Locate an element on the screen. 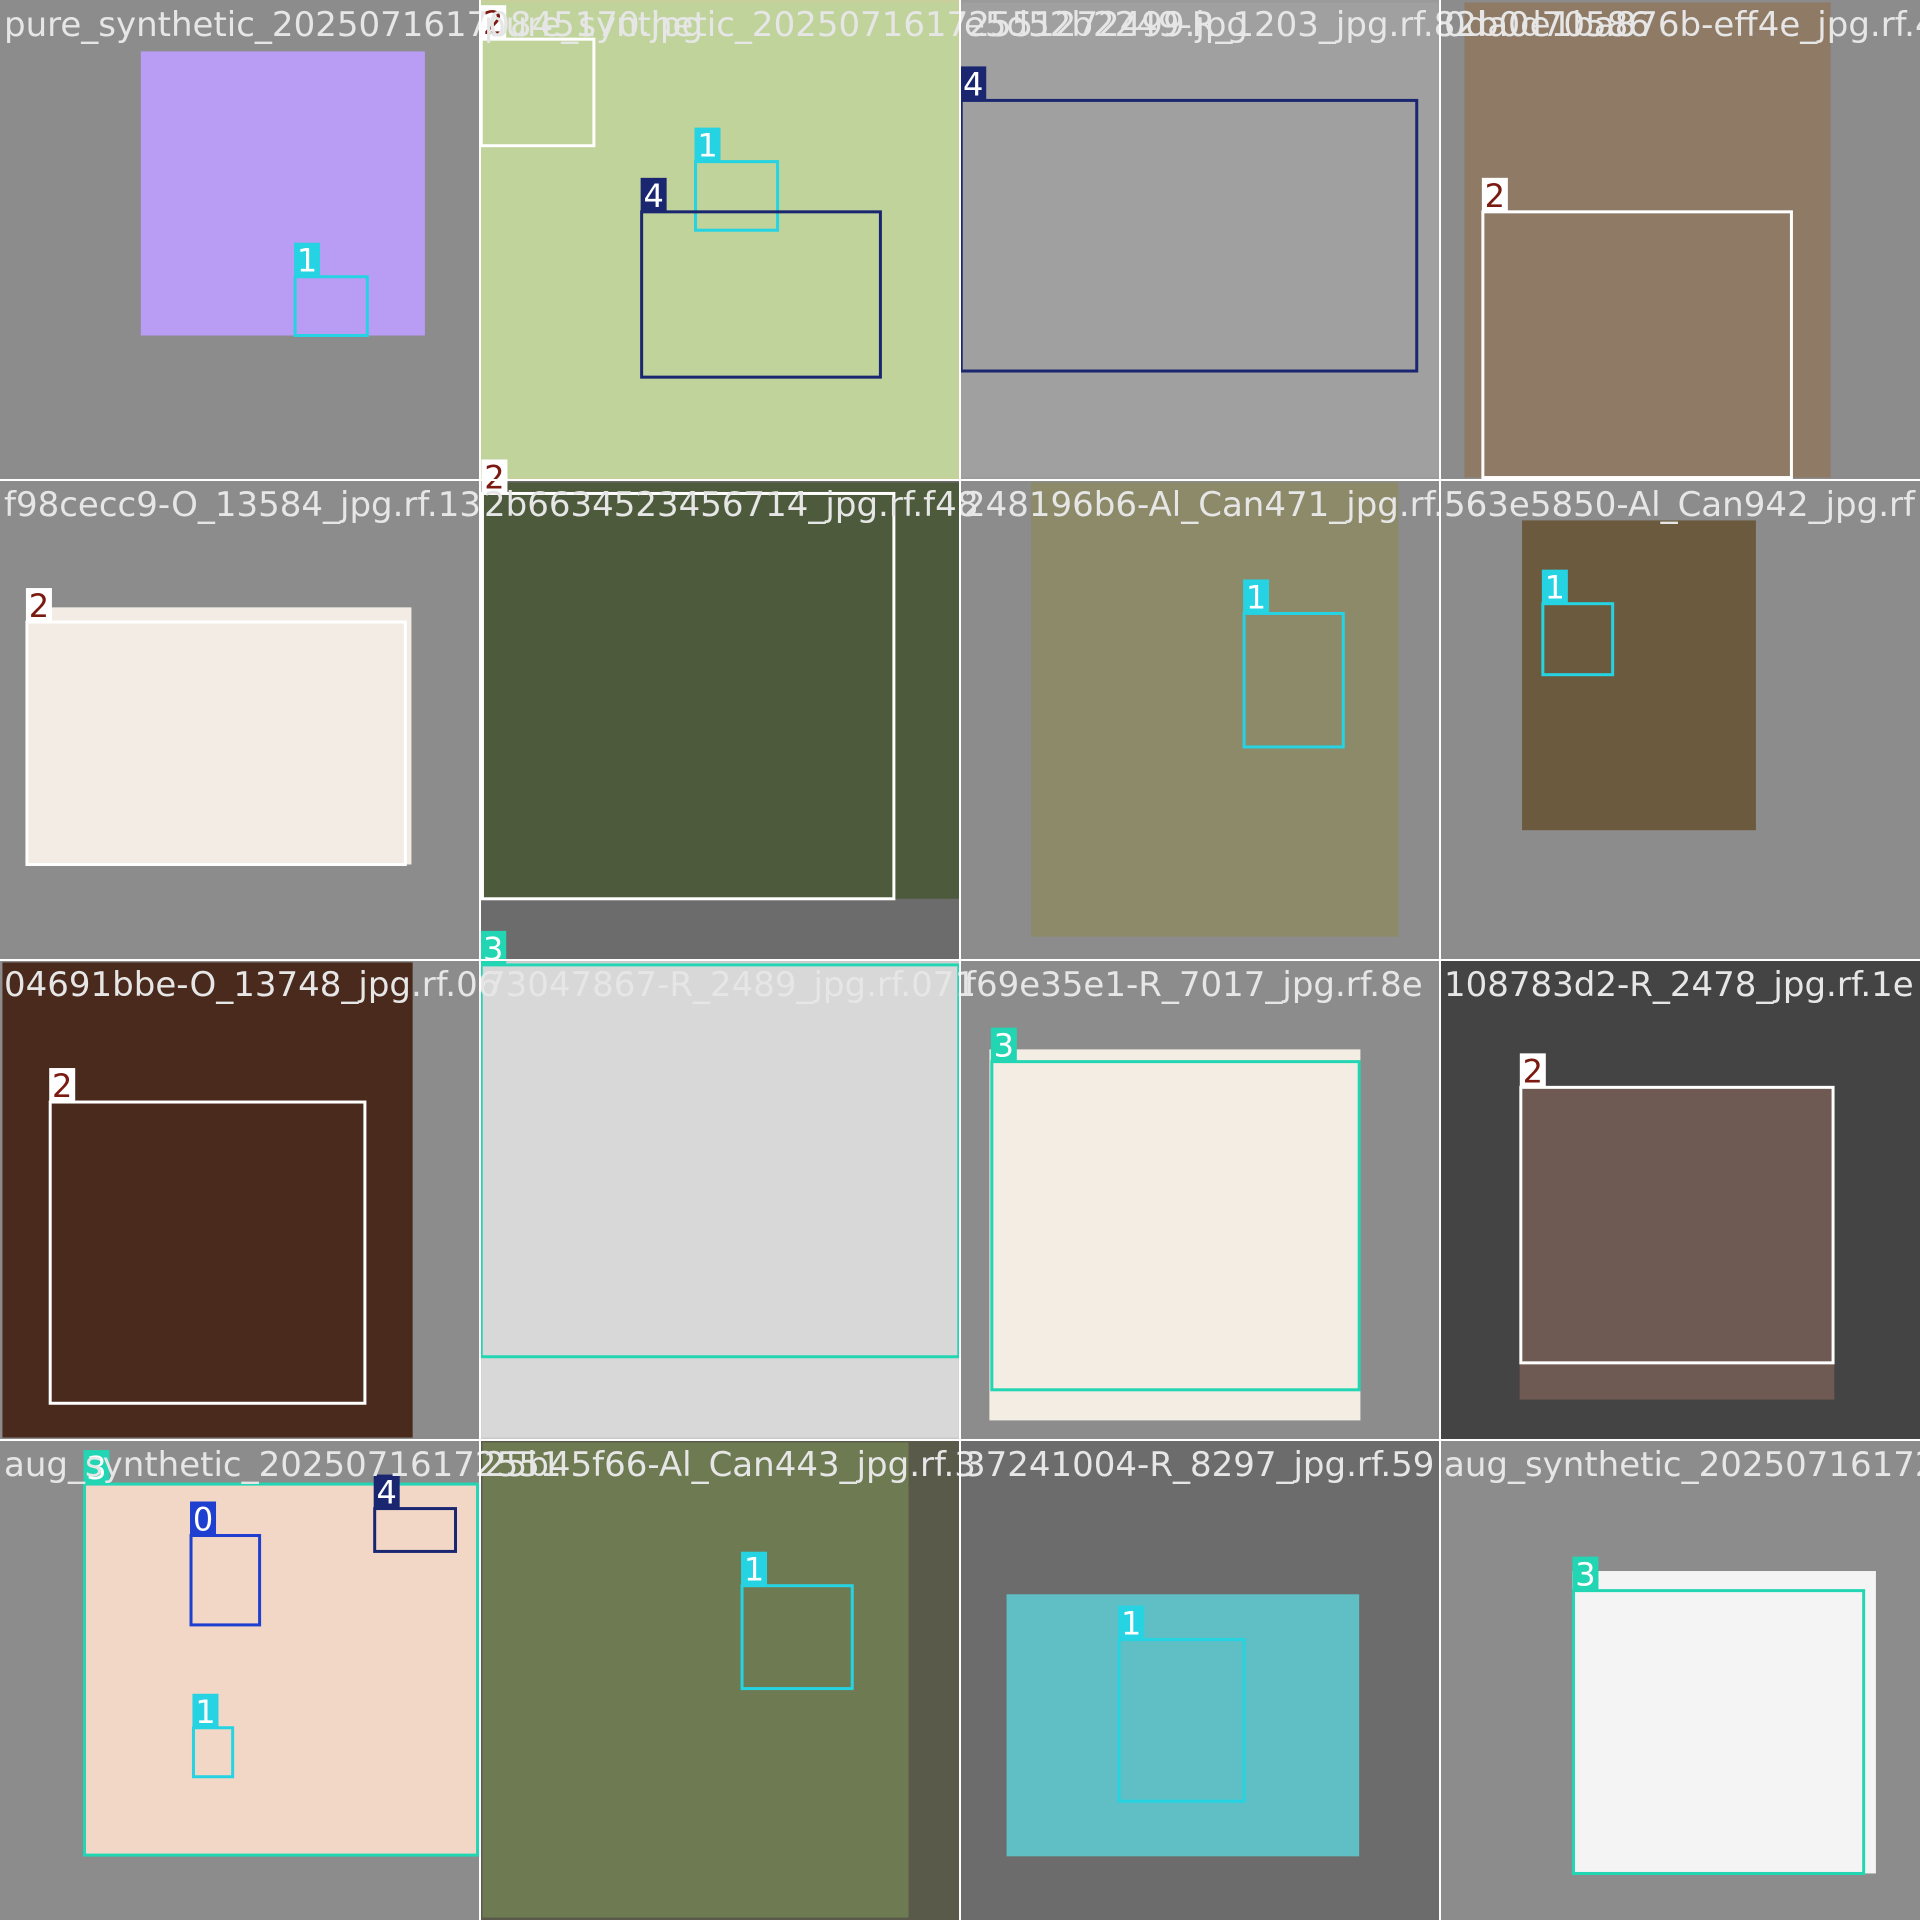 The height and width of the screenshot is (1920, 1920). filename: f98cecc9-O_13584_jpg.rf.13 is located at coordinates (242, 505).